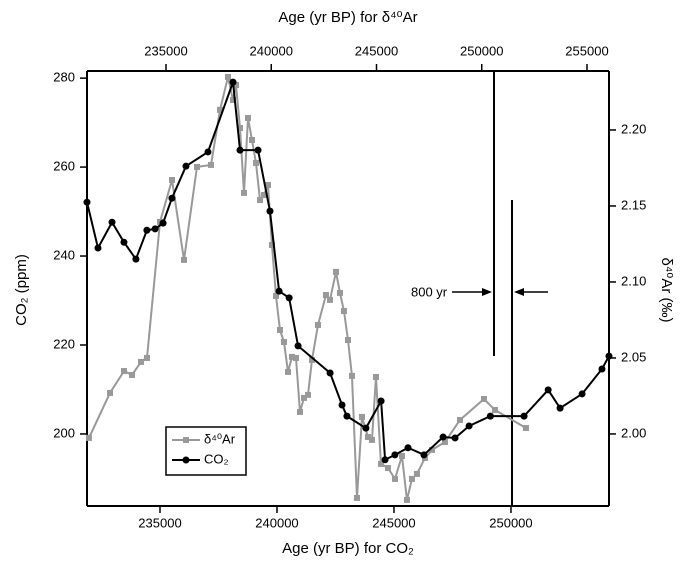  I want to click on y-tick-label: 220, so click(64, 343).